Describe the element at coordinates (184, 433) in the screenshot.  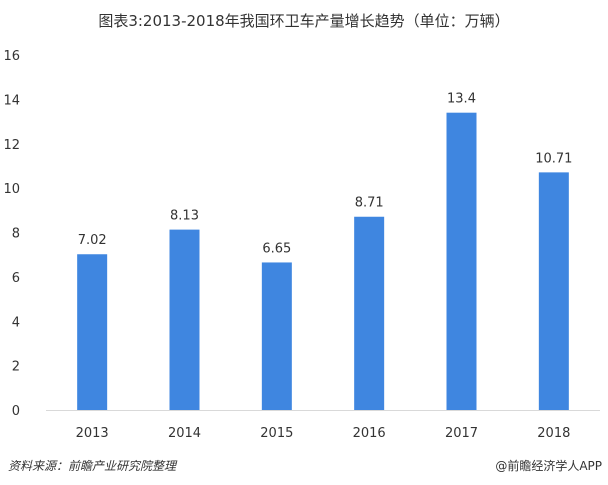
I see `x-tick-label-2014: 2014` at that location.